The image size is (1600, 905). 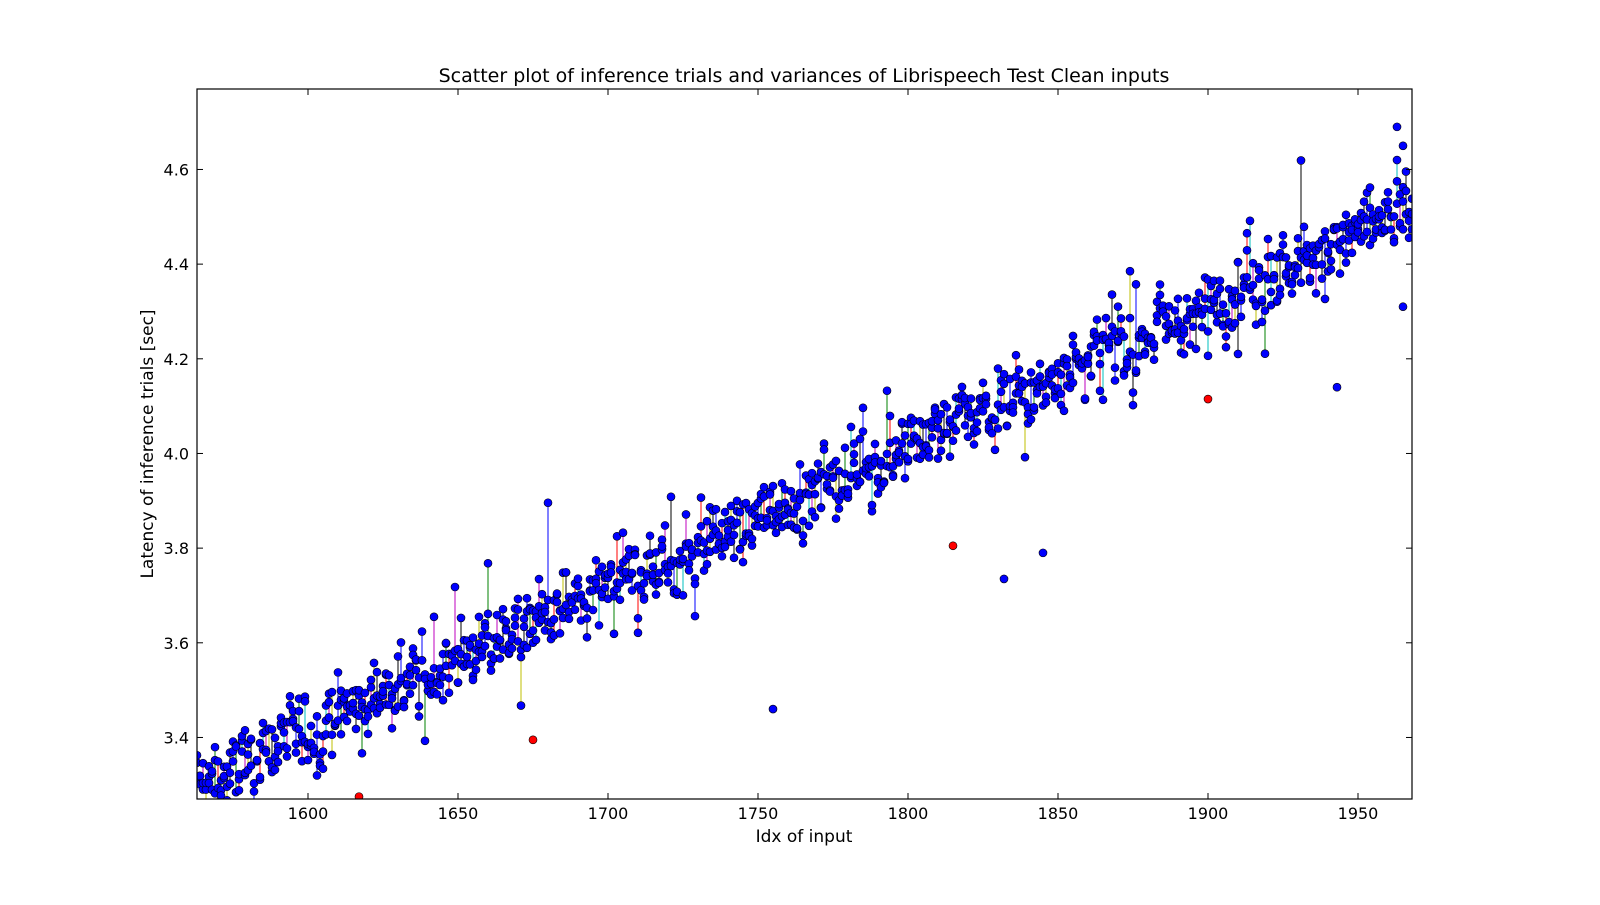 What do you see at coordinates (176, 548) in the screenshot?
I see `y-tick-label: 3.8` at bounding box center [176, 548].